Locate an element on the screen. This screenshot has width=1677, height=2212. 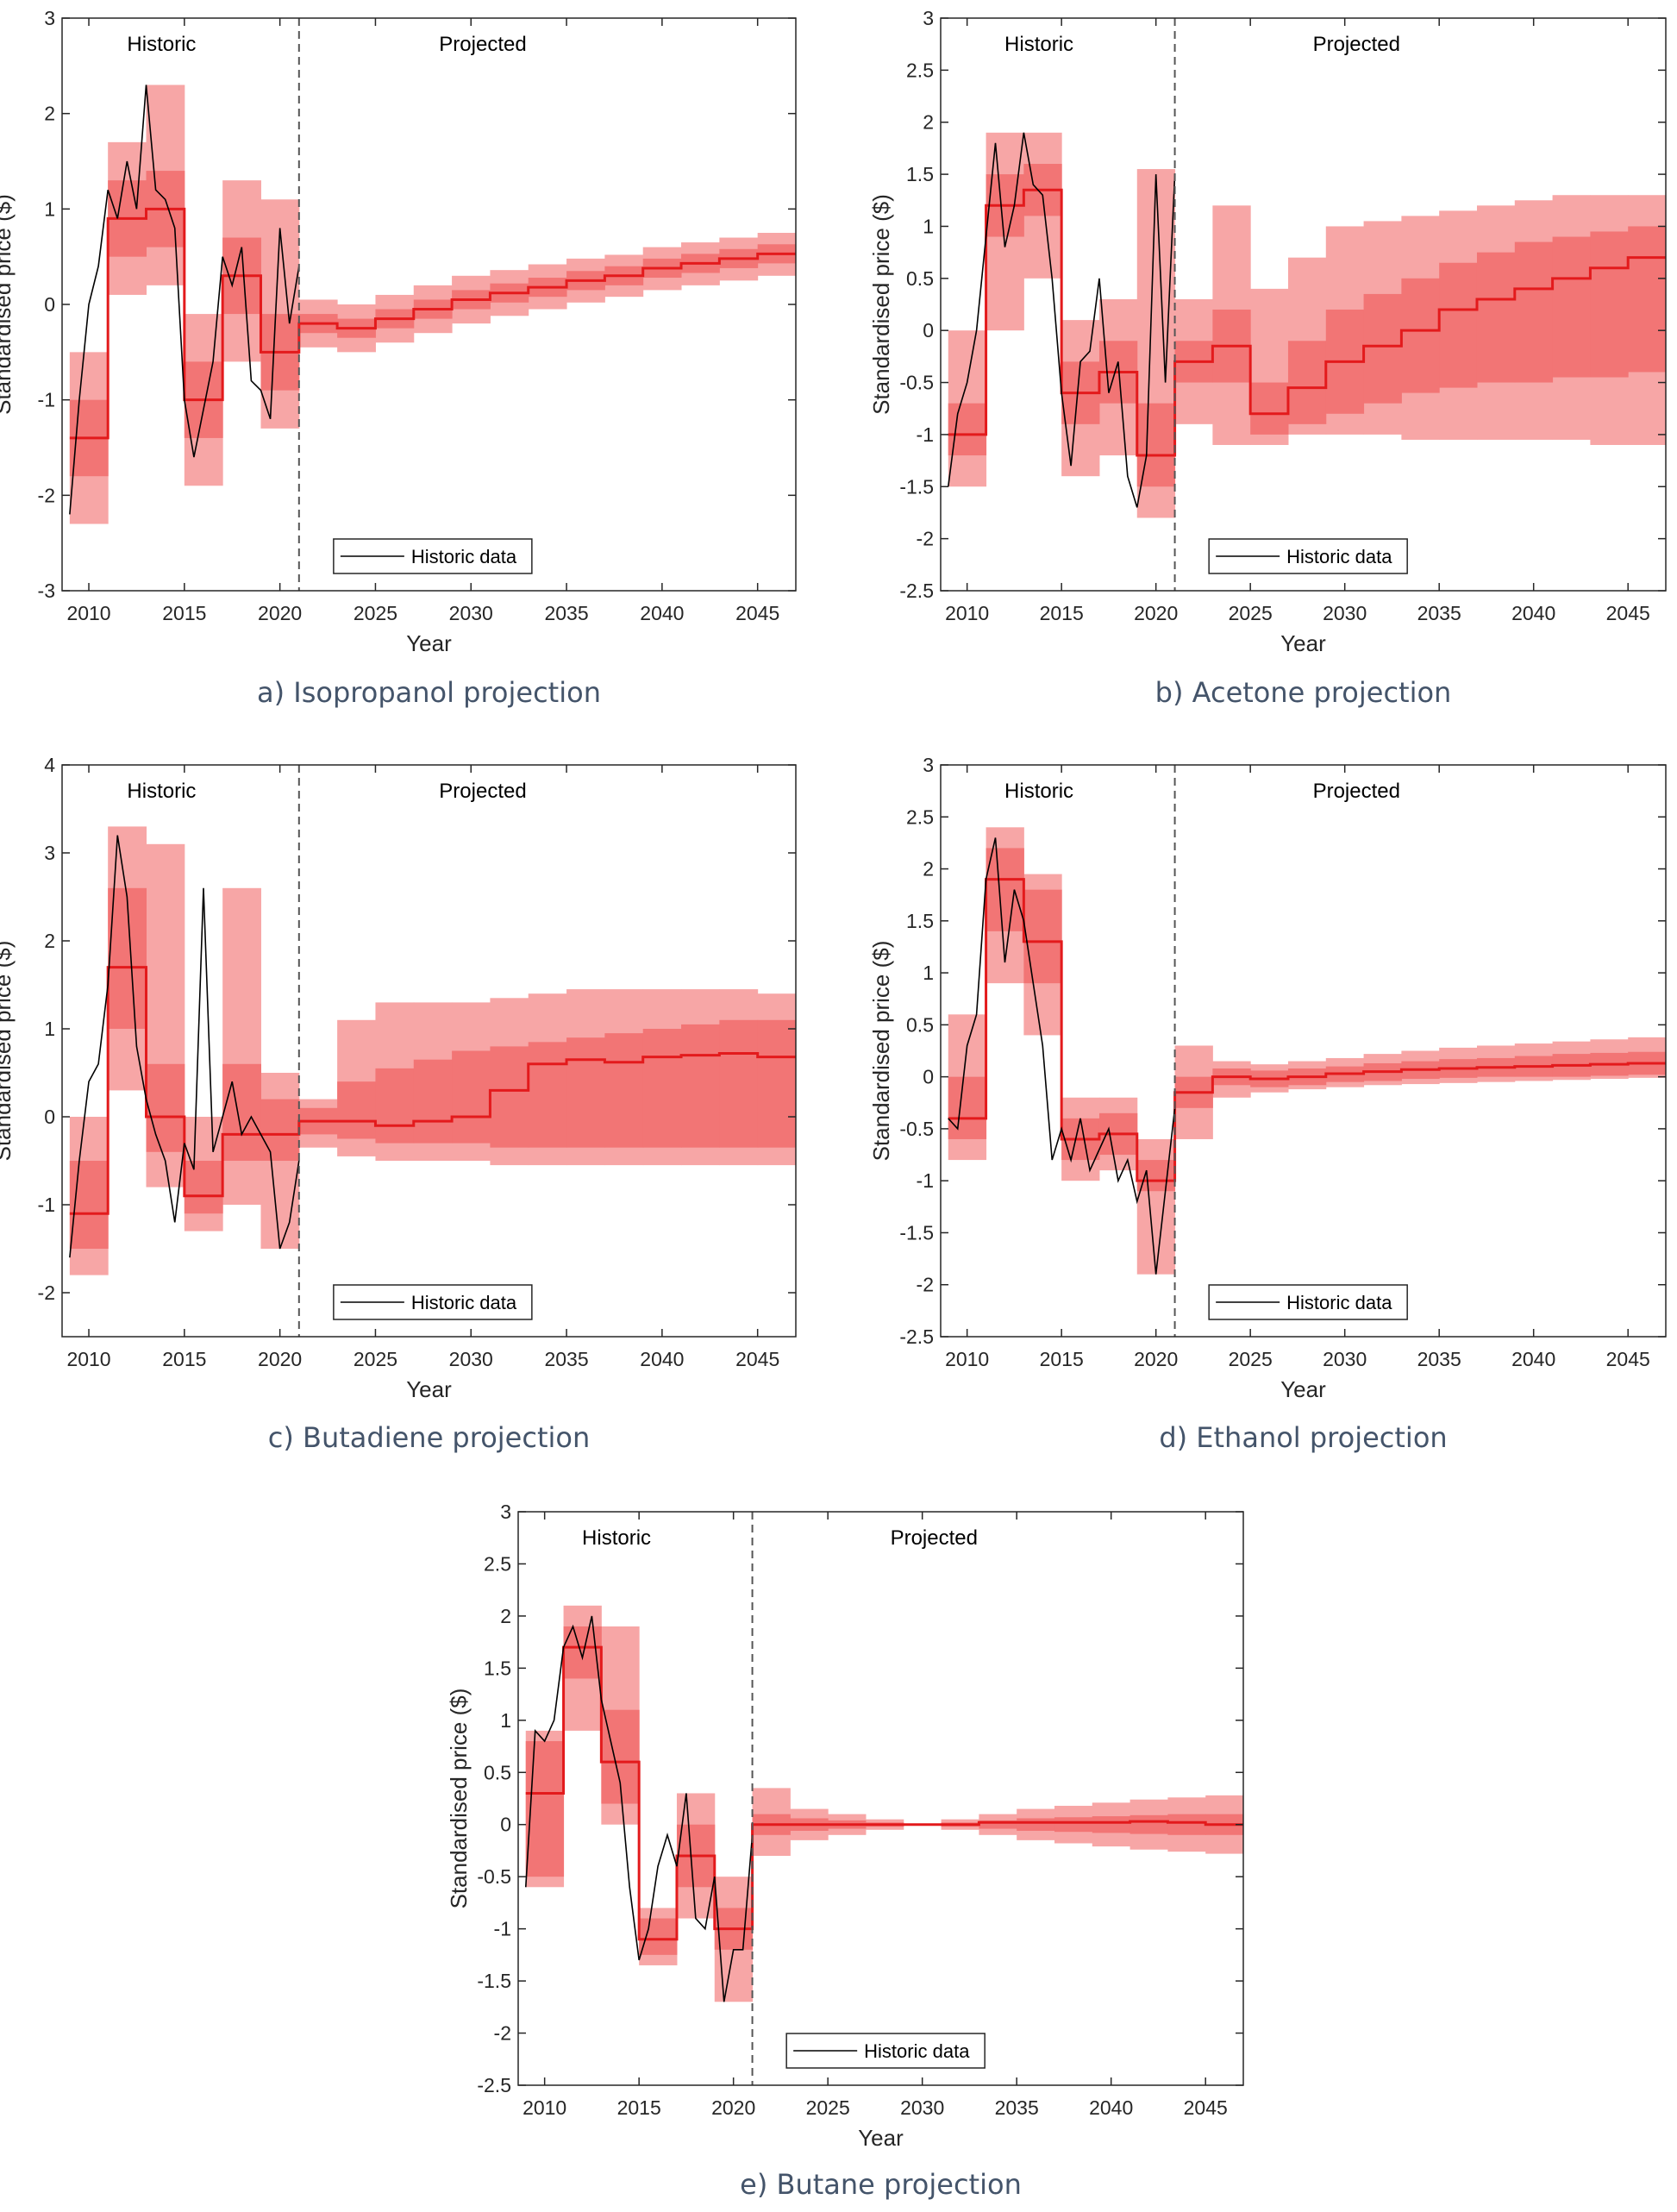
y-tick-label: 4 is located at coordinates (49, 765).